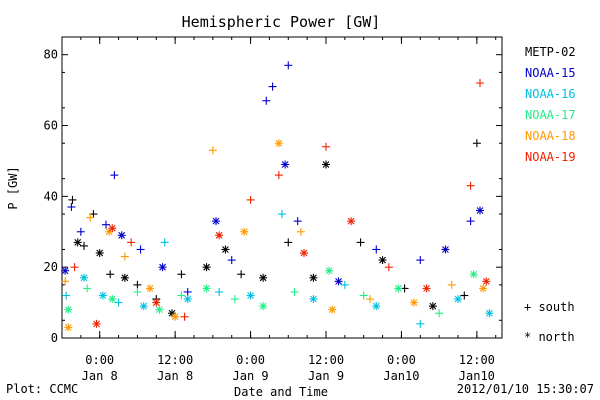 Image resolution: width=600 pixels, height=400 pixels. What do you see at coordinates (549, 307) in the screenshot?
I see `symbol-legend-entry: + south` at bounding box center [549, 307].